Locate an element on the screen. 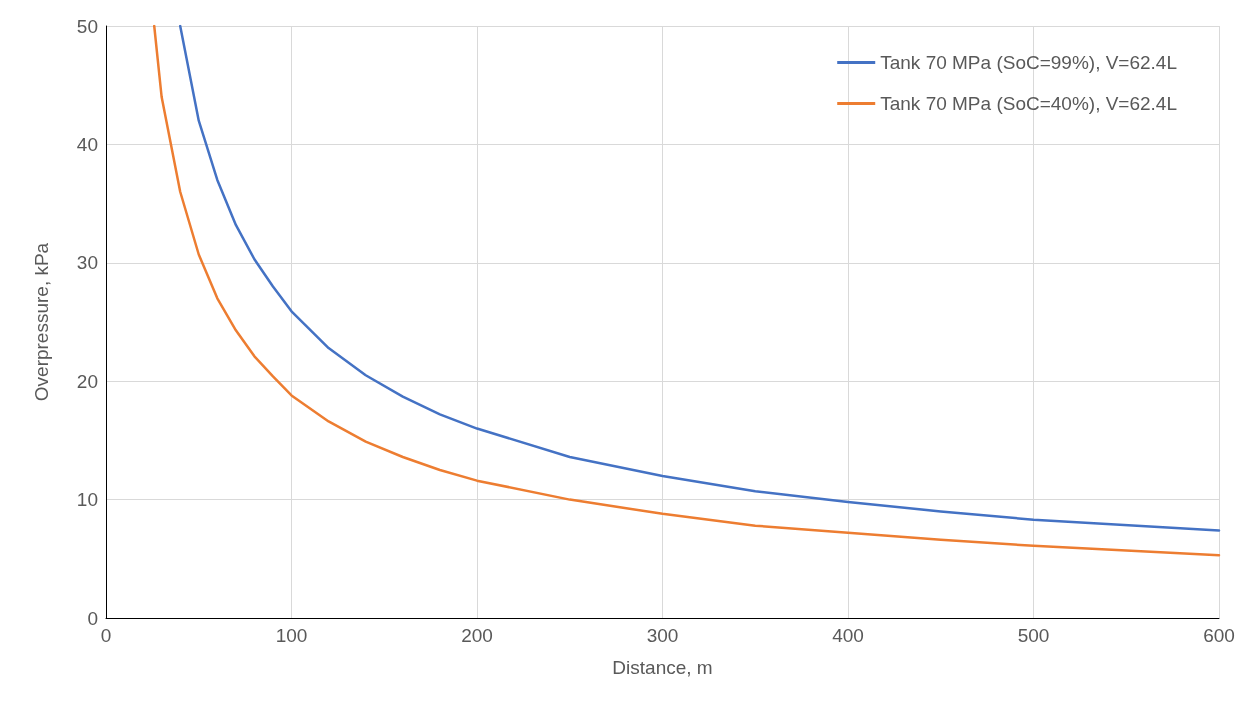  y-tick-label: 30 is located at coordinates (87, 263).